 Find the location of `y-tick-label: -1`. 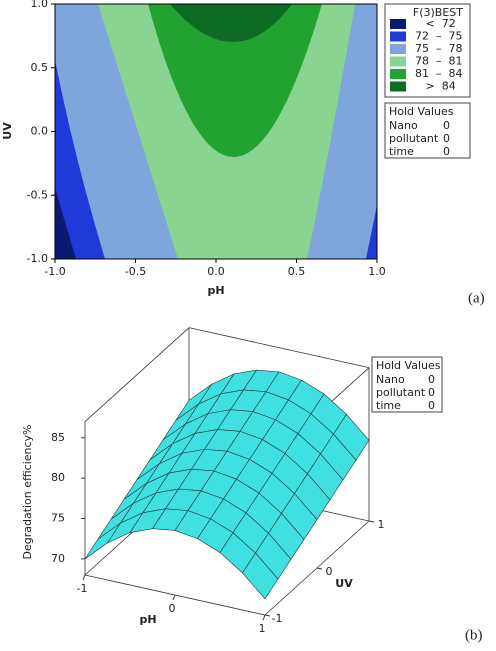

y-tick-label: -1 is located at coordinates (277, 618).